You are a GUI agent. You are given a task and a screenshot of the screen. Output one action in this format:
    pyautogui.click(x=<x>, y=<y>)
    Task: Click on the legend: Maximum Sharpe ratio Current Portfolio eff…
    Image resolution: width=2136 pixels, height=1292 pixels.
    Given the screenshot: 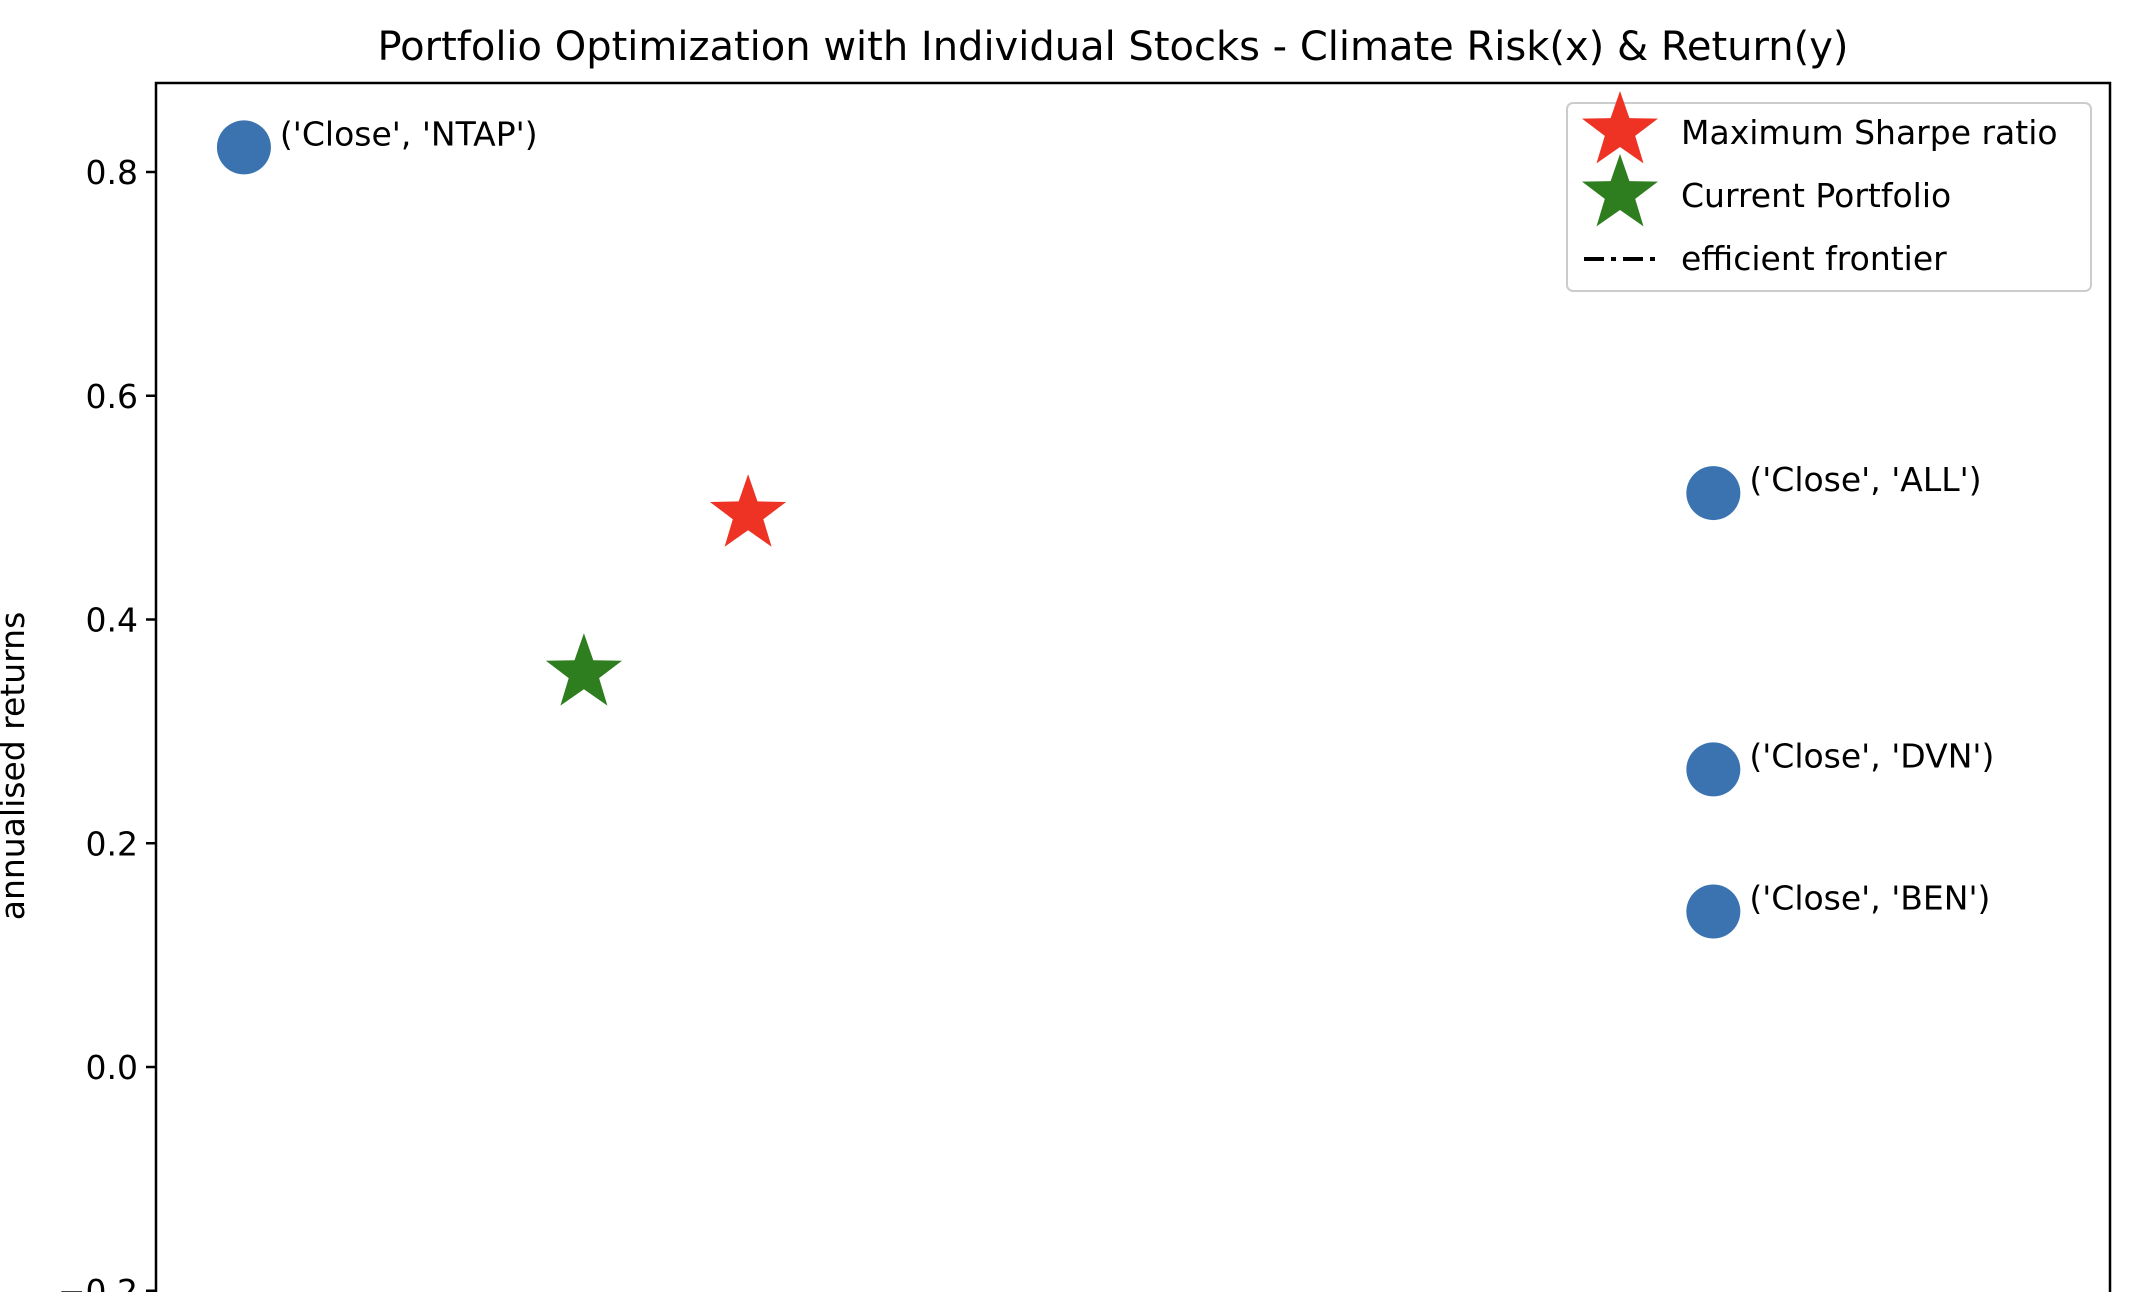 What is the action you would take?
    pyautogui.click(x=1829, y=191)
    